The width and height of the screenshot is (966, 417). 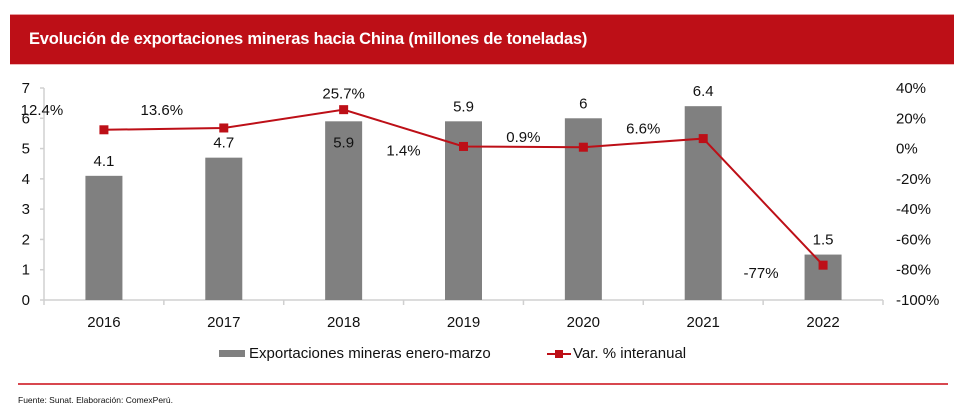 I want to click on x-tick-label: 2018, so click(x=343, y=322).